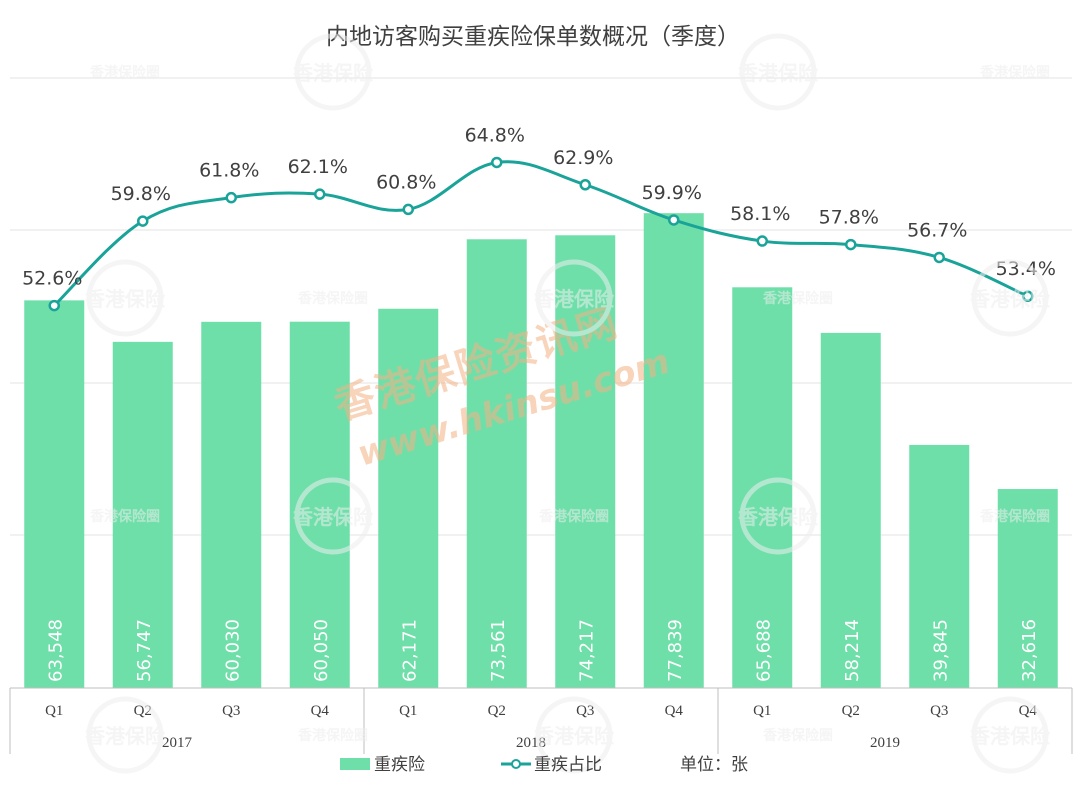 Image resolution: width=1080 pixels, height=802 pixels. I want to click on ratio-value-label: 61.8%, so click(229, 171).